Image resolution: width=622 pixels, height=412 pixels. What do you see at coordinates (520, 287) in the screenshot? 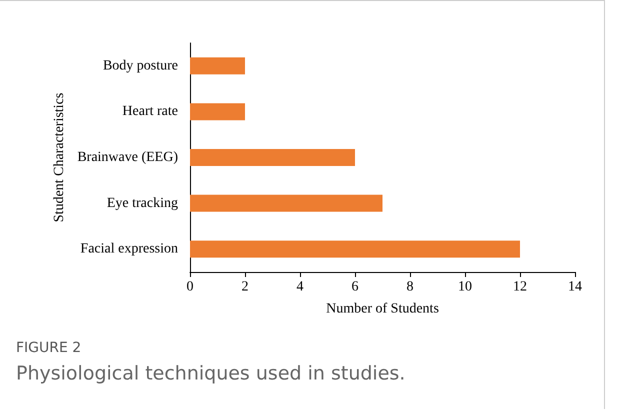
I see `x-tick-label: 12` at bounding box center [520, 287].